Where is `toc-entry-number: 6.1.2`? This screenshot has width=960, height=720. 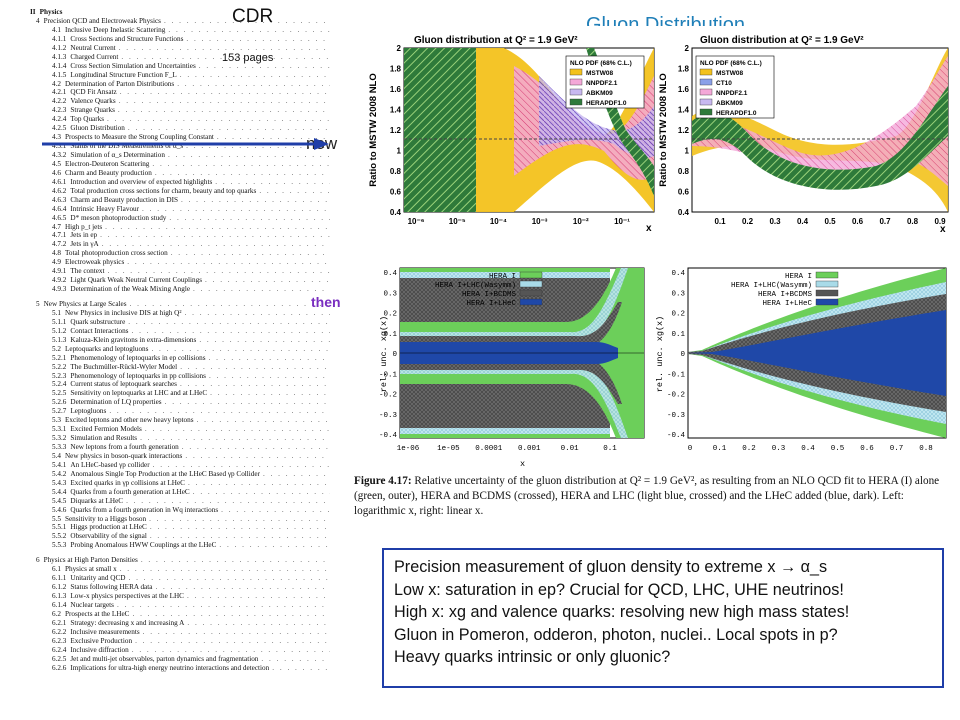
toc-entry-number: 6.1.2 is located at coordinates (59, 587).